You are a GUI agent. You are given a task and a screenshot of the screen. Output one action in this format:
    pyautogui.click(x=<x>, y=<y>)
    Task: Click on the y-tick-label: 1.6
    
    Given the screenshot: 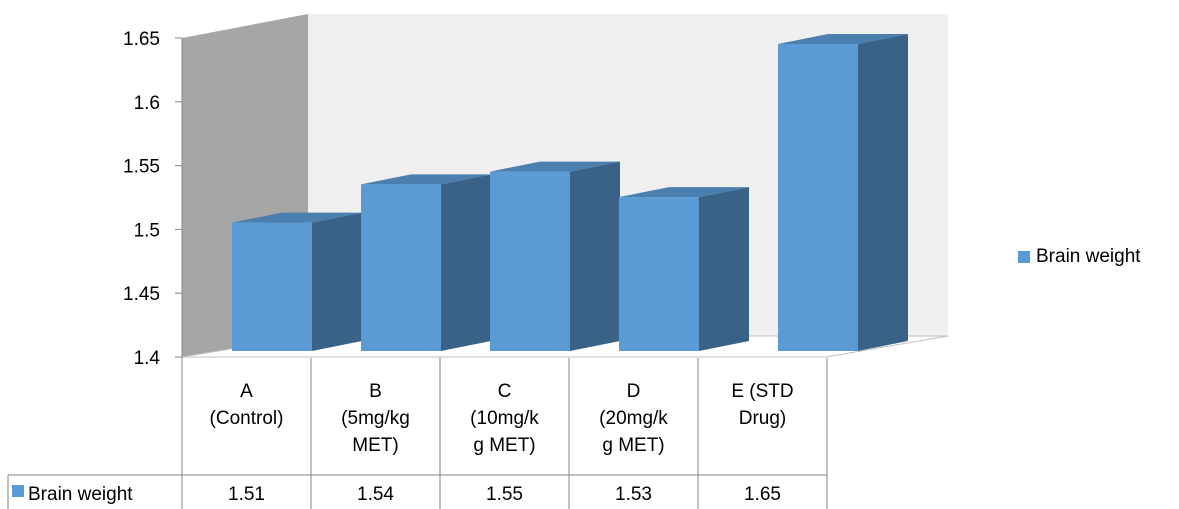 What is the action you would take?
    pyautogui.click(x=147, y=103)
    